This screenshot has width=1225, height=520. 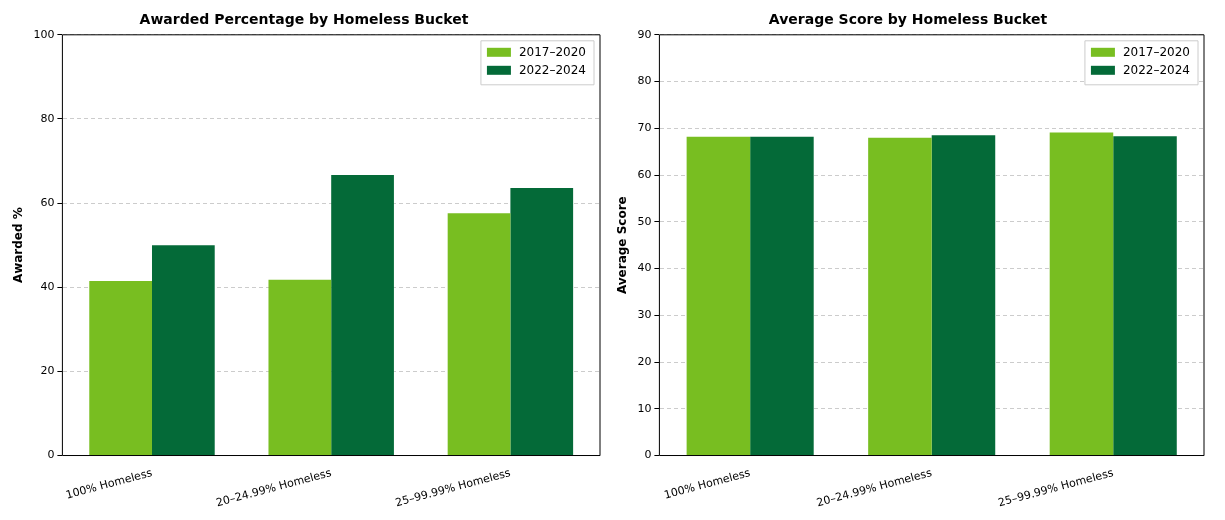 What do you see at coordinates (644, 408) in the screenshot?
I see `y-tick-label: 10` at bounding box center [644, 408].